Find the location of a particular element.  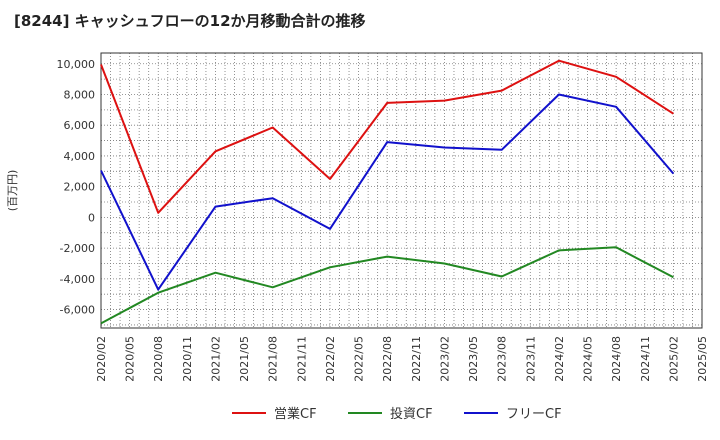

y-tick-label: 4,000 is located at coordinates (80, 156).